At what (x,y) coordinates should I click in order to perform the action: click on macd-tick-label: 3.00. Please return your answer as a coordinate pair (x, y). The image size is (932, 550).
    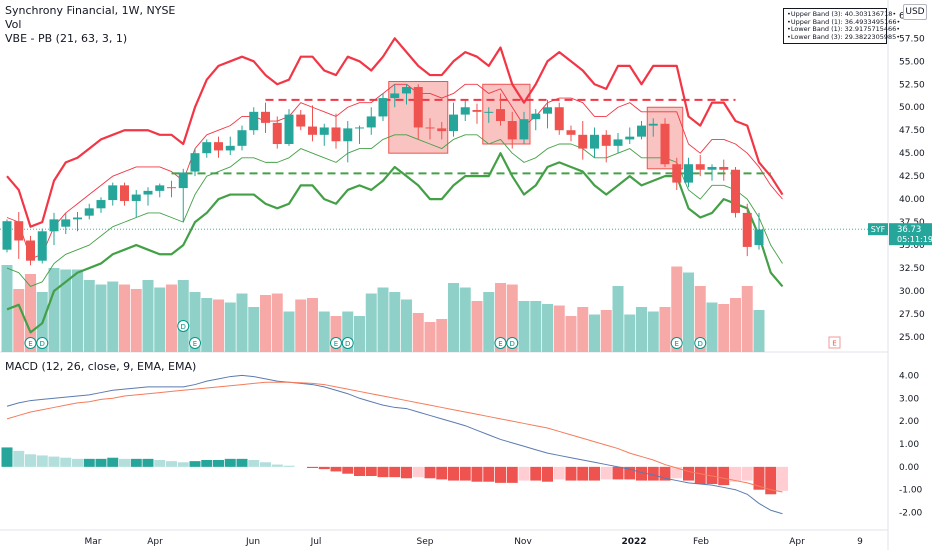
    Looking at the image, I should click on (909, 399).